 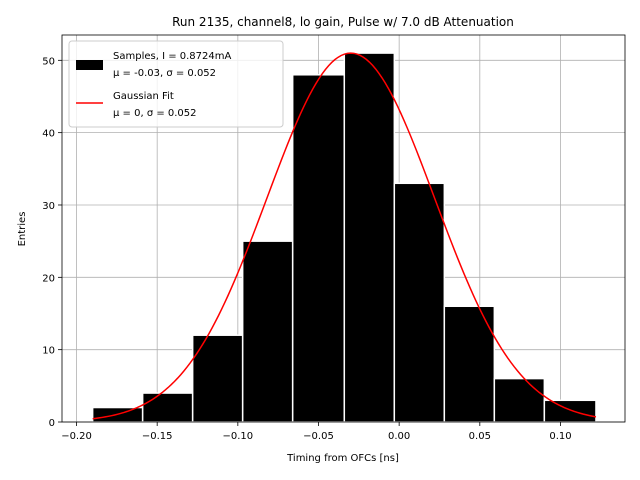 What do you see at coordinates (52, 423) in the screenshot?
I see `y-tick-label: 0` at bounding box center [52, 423].